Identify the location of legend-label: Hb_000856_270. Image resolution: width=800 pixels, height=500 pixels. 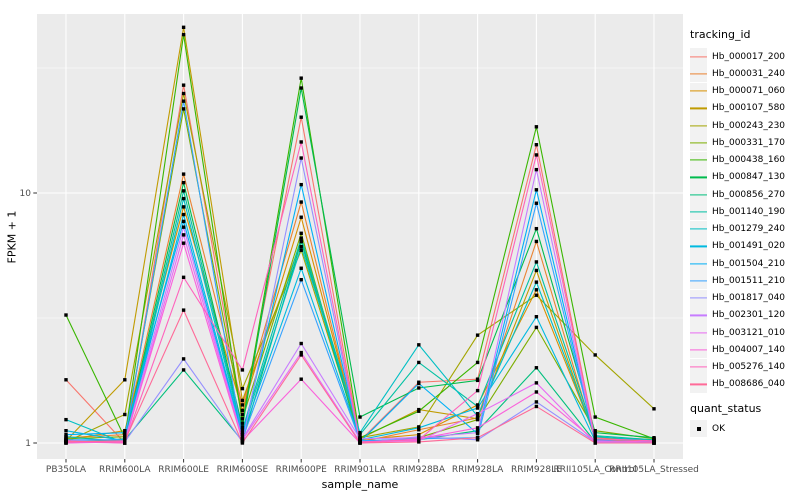
(749, 194).